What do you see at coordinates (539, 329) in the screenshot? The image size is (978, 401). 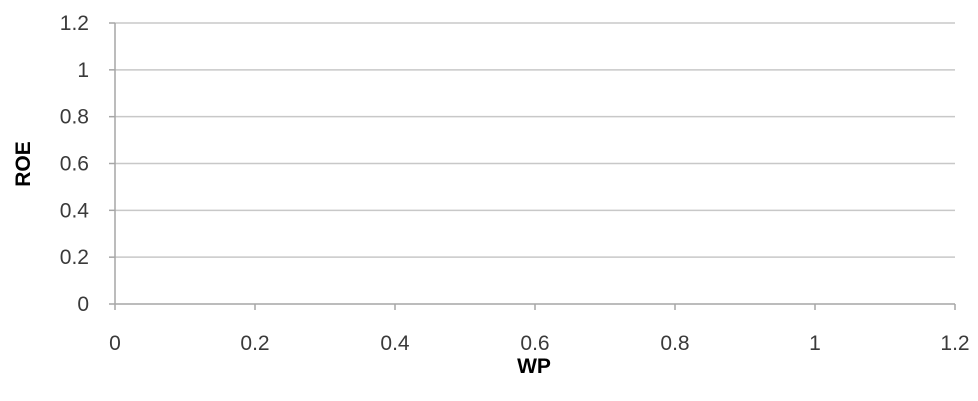 I see `x-axis-ticks: 0 0.2 0.4 0.6 0.8 1 1.2` at bounding box center [539, 329].